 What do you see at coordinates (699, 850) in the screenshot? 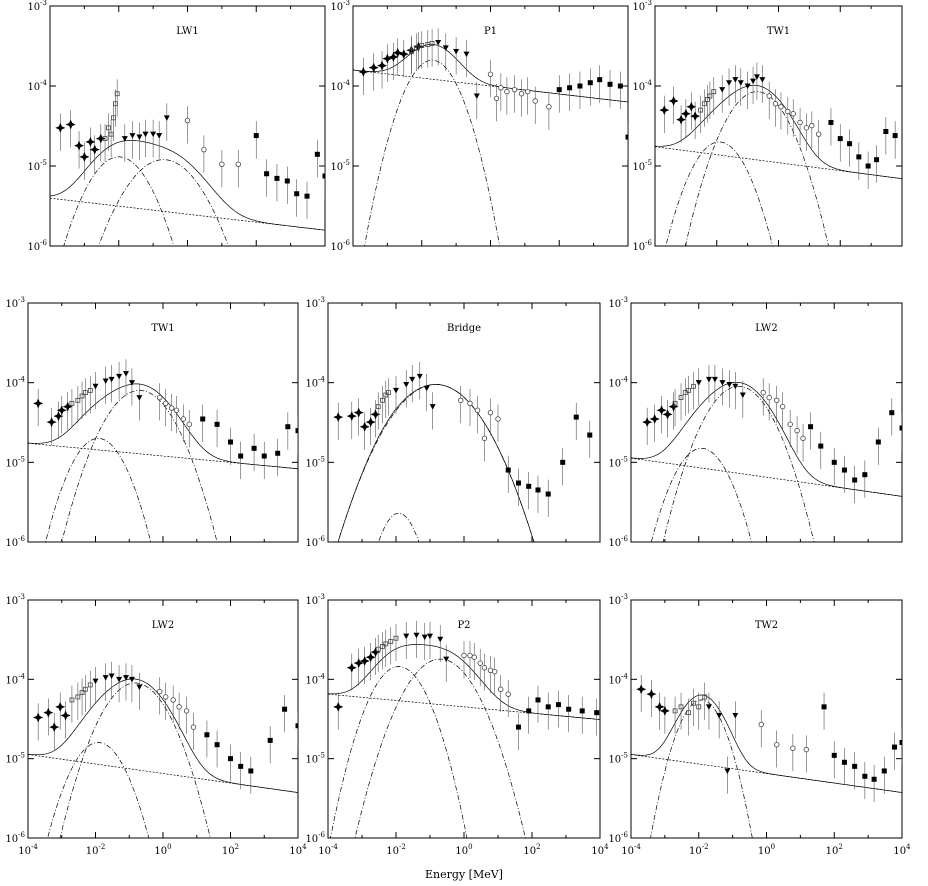
I see `x-tick-label: 10⁻²` at bounding box center [699, 850].